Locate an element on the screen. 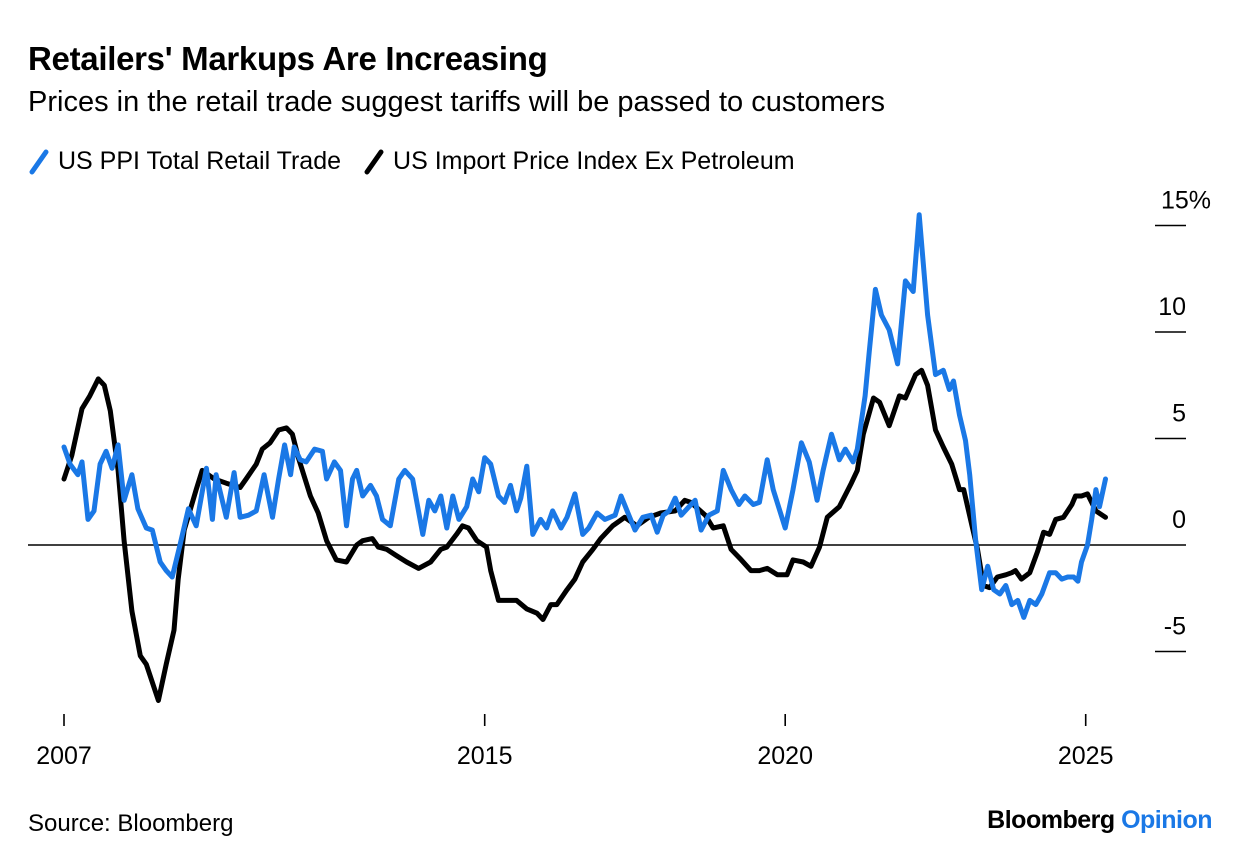 This screenshot has height=866, width=1240. y-tick-label: 15% is located at coordinates (1186, 201).